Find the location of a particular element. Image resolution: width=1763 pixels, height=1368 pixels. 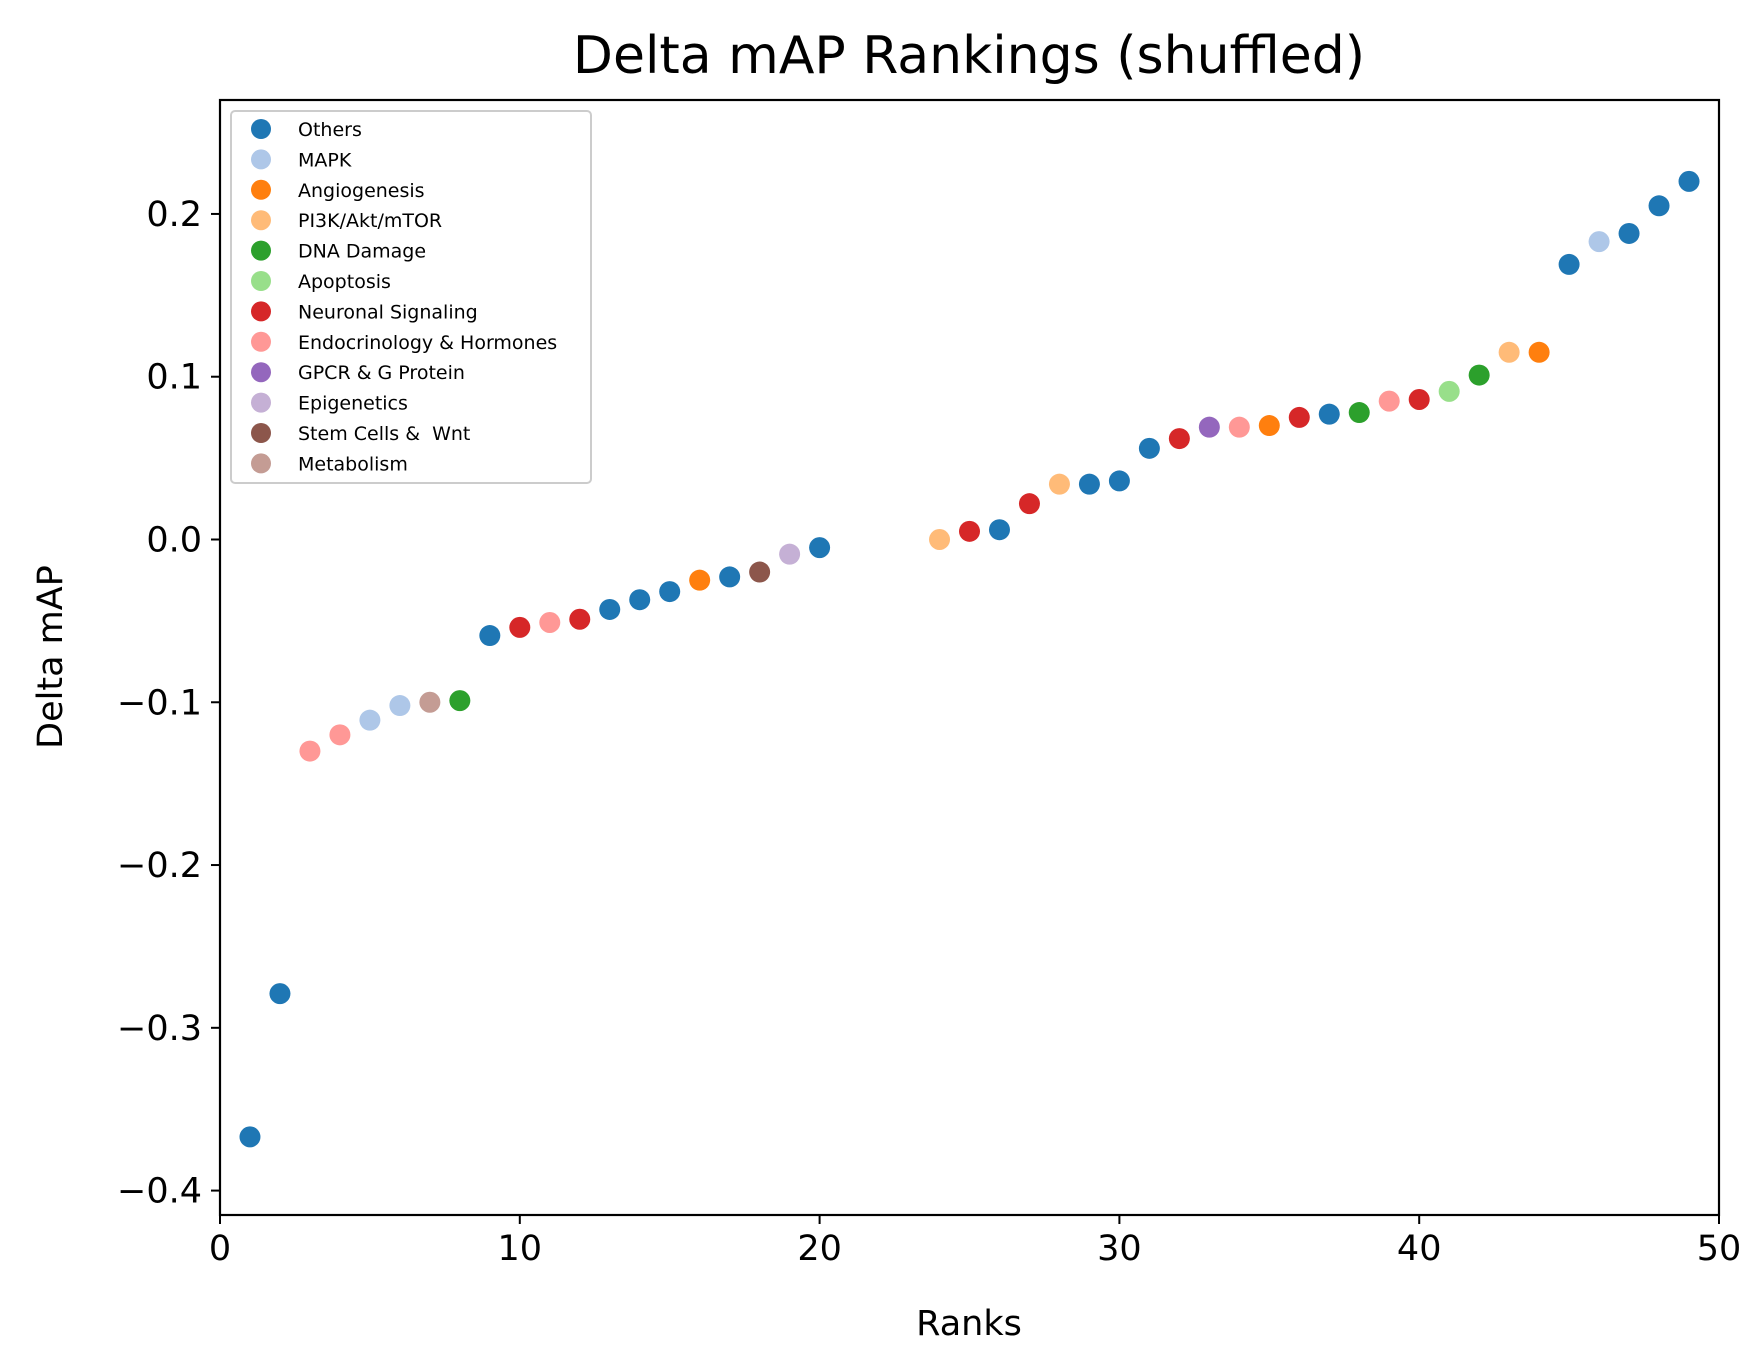

chart-title: Delta mAP Rankings (shuffled) is located at coordinates (969, 56).